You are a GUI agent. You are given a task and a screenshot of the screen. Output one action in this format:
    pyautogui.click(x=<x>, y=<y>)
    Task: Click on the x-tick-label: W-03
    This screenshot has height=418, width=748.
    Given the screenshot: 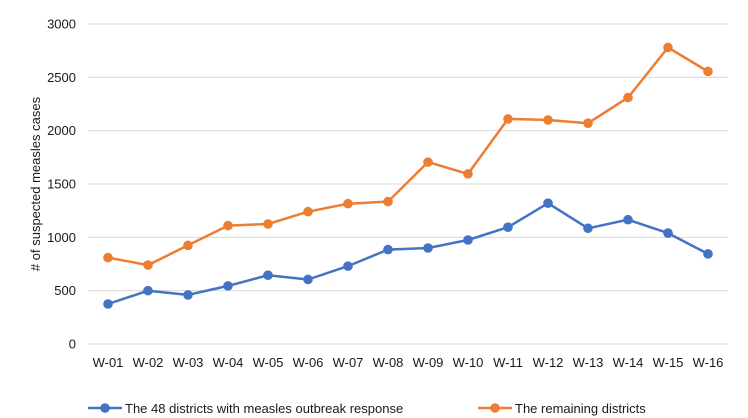 What is the action you would take?
    pyautogui.click(x=188, y=362)
    